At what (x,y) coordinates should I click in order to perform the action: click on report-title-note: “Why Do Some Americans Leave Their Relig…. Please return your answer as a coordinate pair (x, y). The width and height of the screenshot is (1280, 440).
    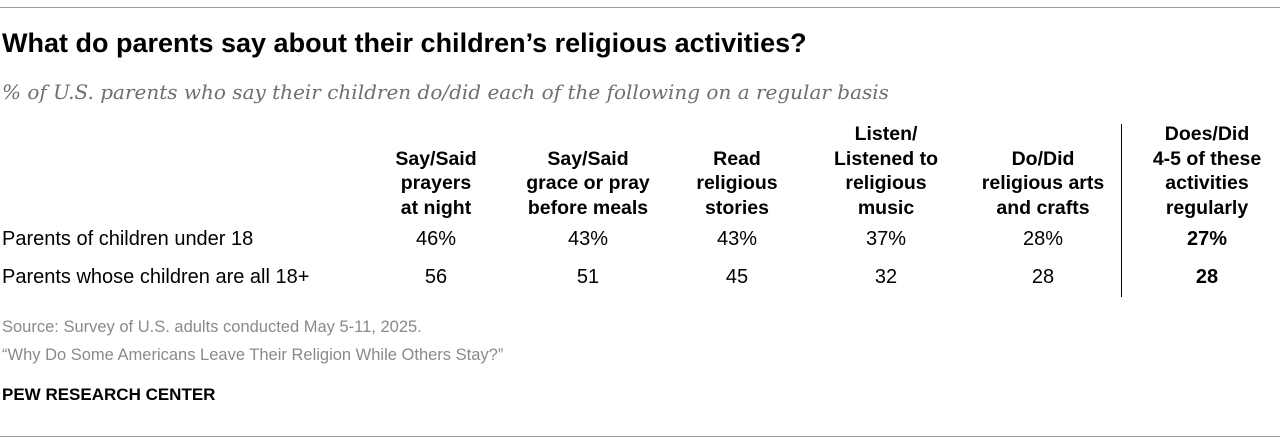
    Looking at the image, I should click on (253, 355).